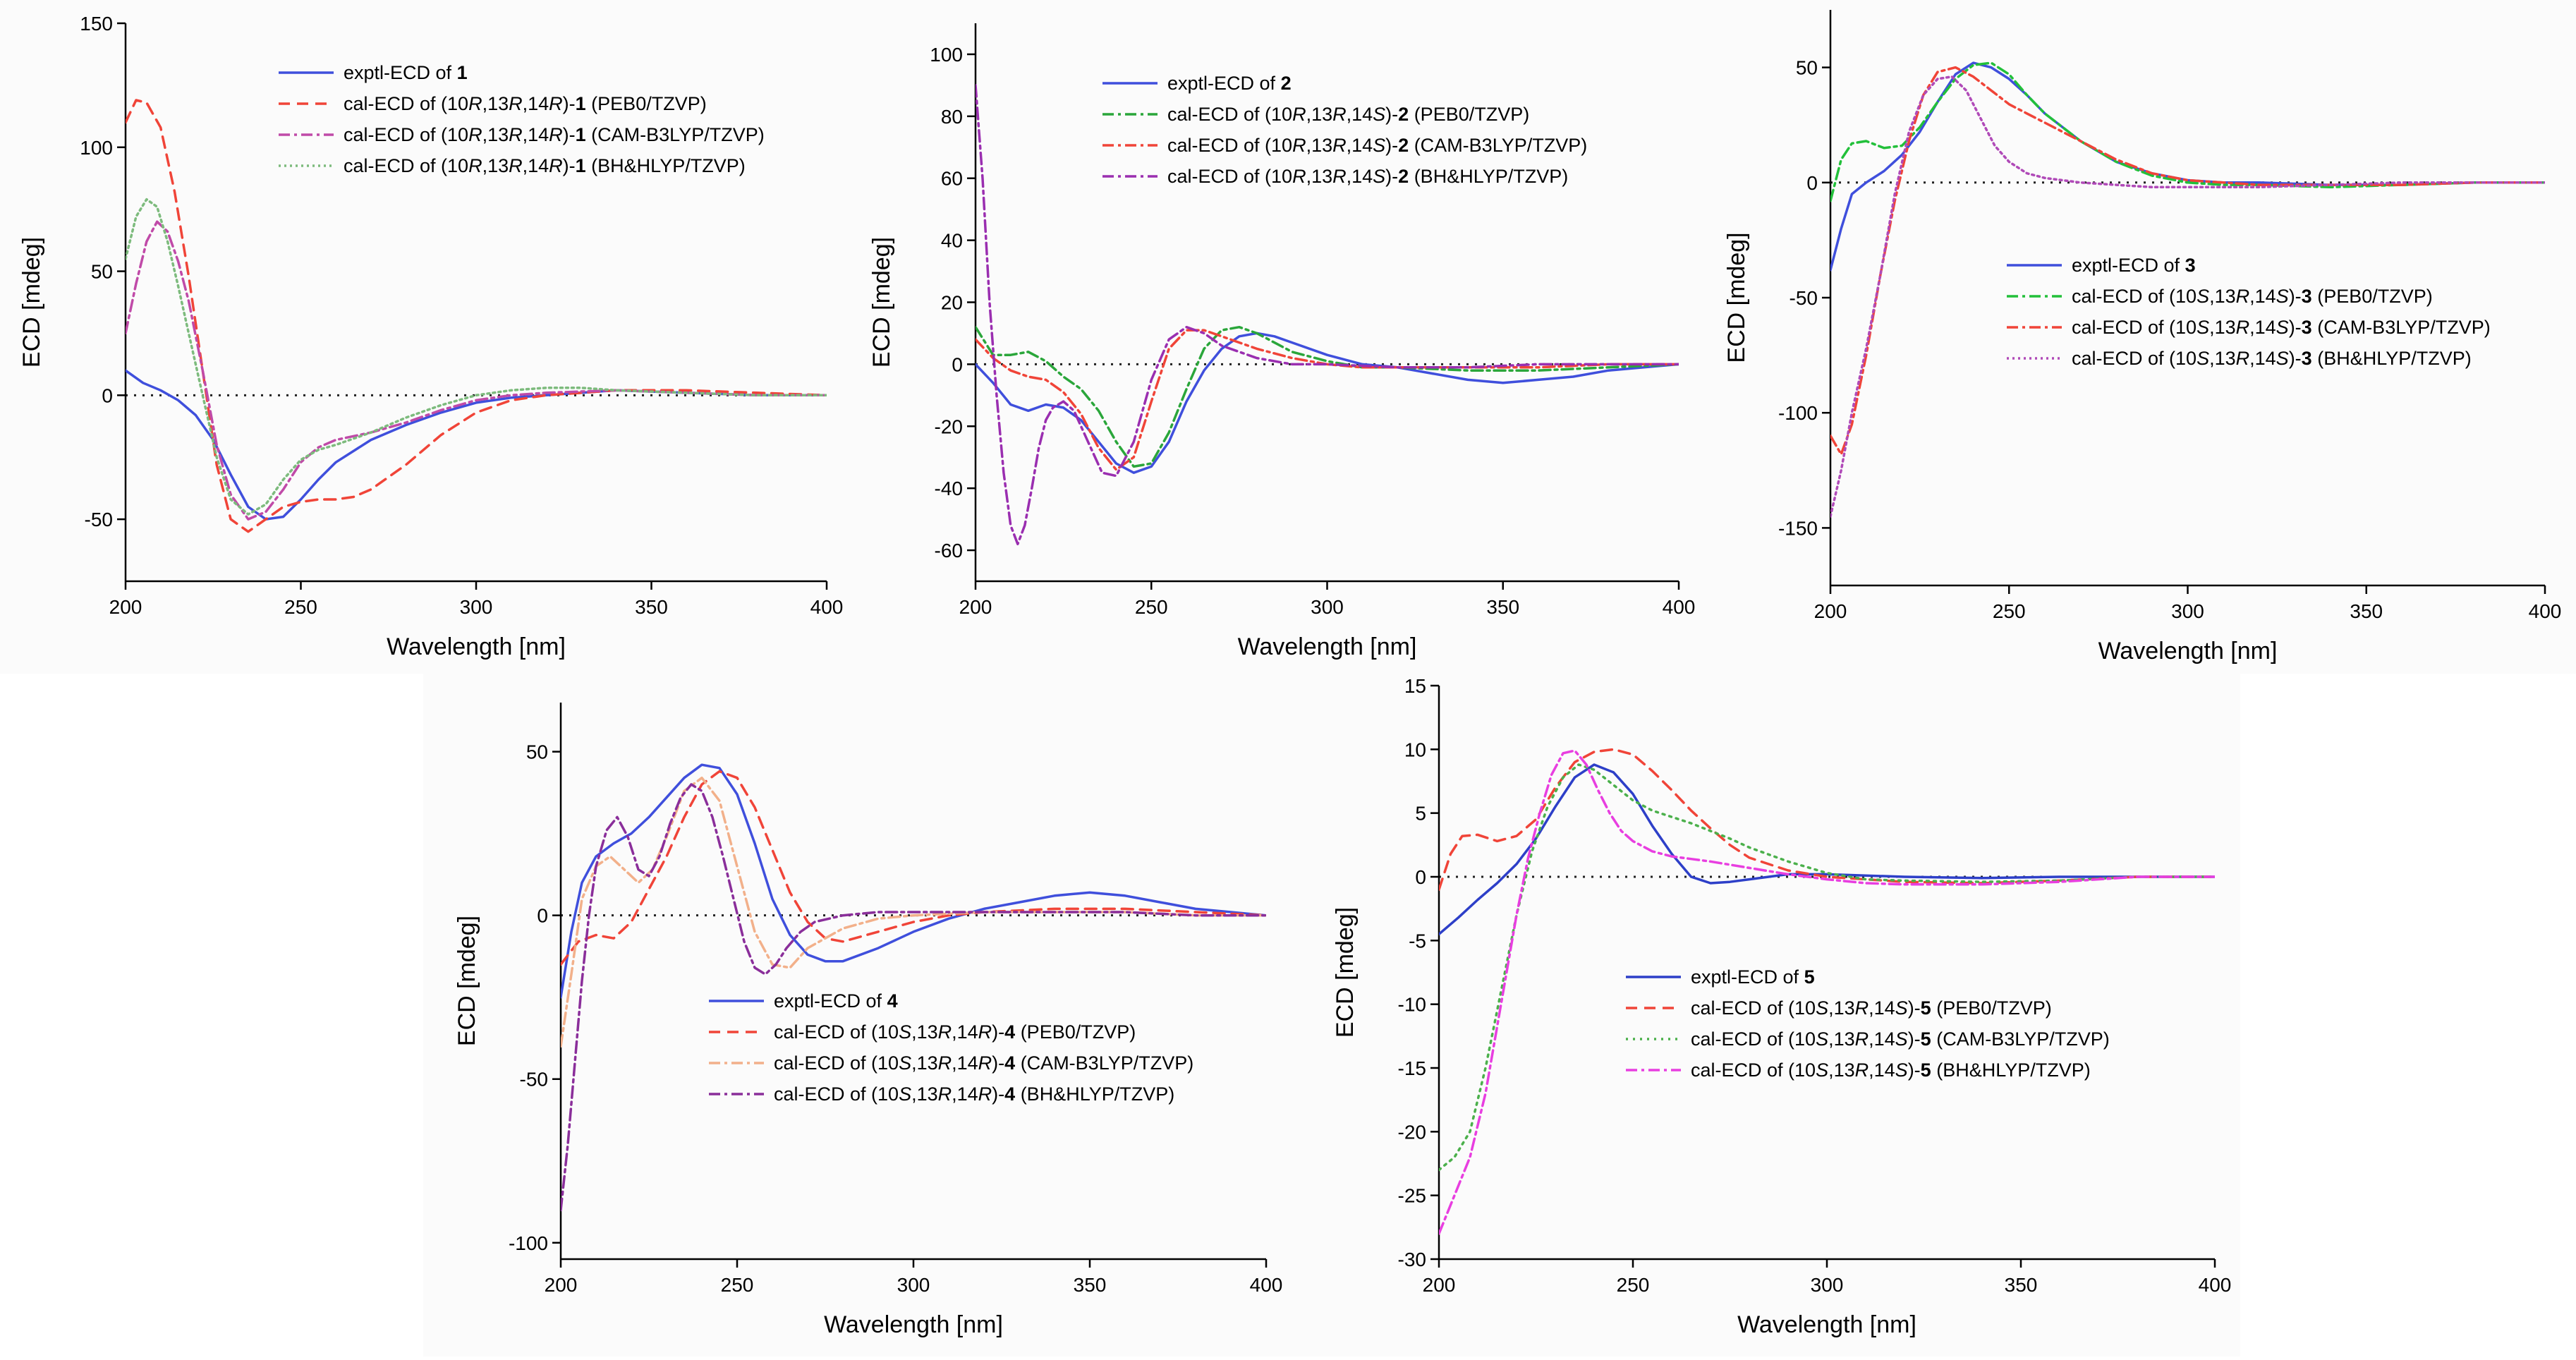 The height and width of the screenshot is (1360, 2576). I want to click on legend-entry-1: exptl-ECD of 5, so click(1753, 977).